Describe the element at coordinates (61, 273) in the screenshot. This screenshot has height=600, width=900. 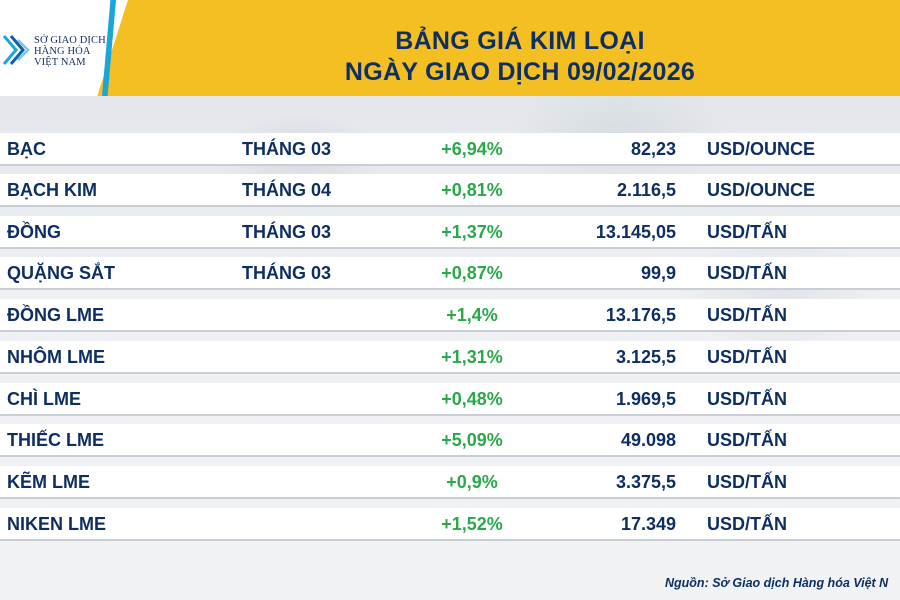
I see `metal-name: QUẶNG SẮT` at that location.